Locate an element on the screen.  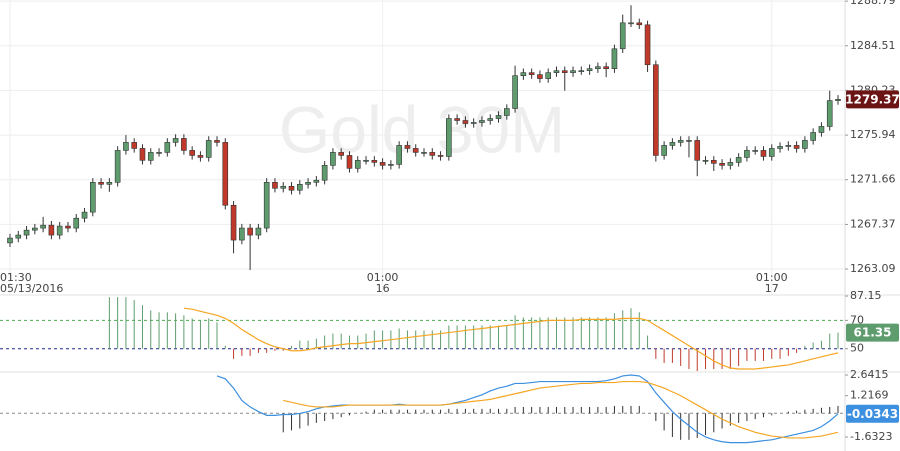
last-value-label: 1279.37 is located at coordinates (872, 99).